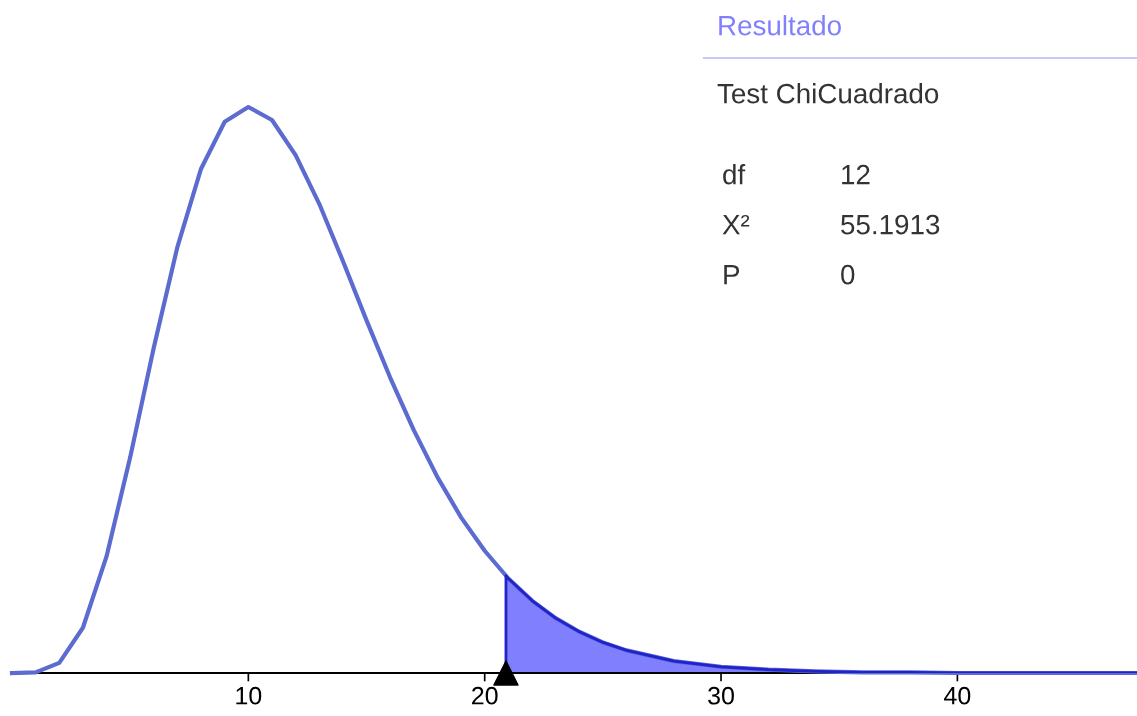  What do you see at coordinates (485, 695) in the screenshot?
I see `x-tick-label: 20` at bounding box center [485, 695].